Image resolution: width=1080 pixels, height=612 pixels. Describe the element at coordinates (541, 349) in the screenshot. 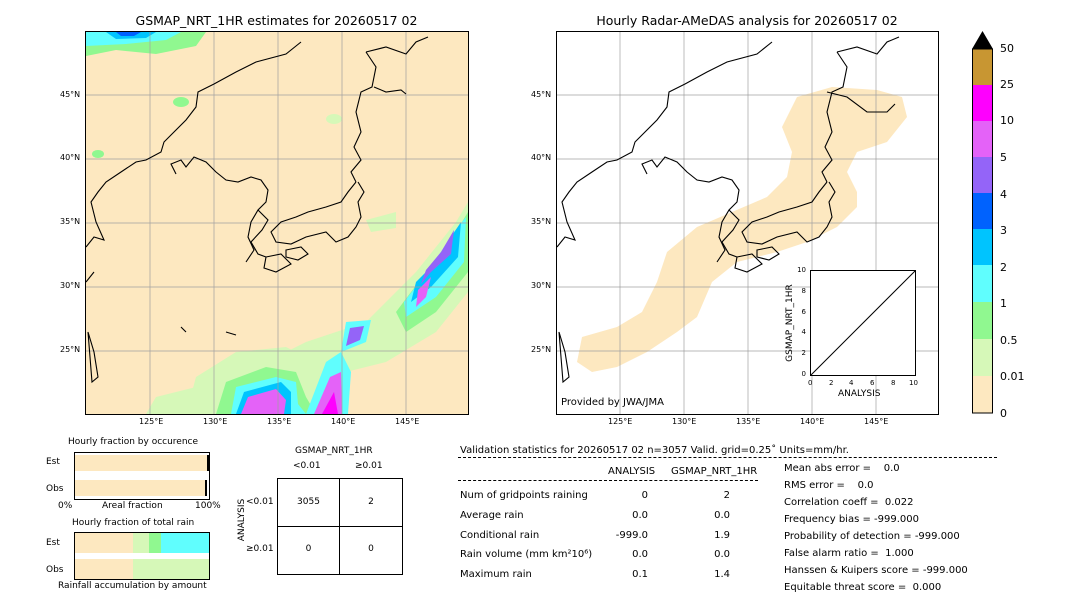

I see `right-lat-label: 25°N` at that location.